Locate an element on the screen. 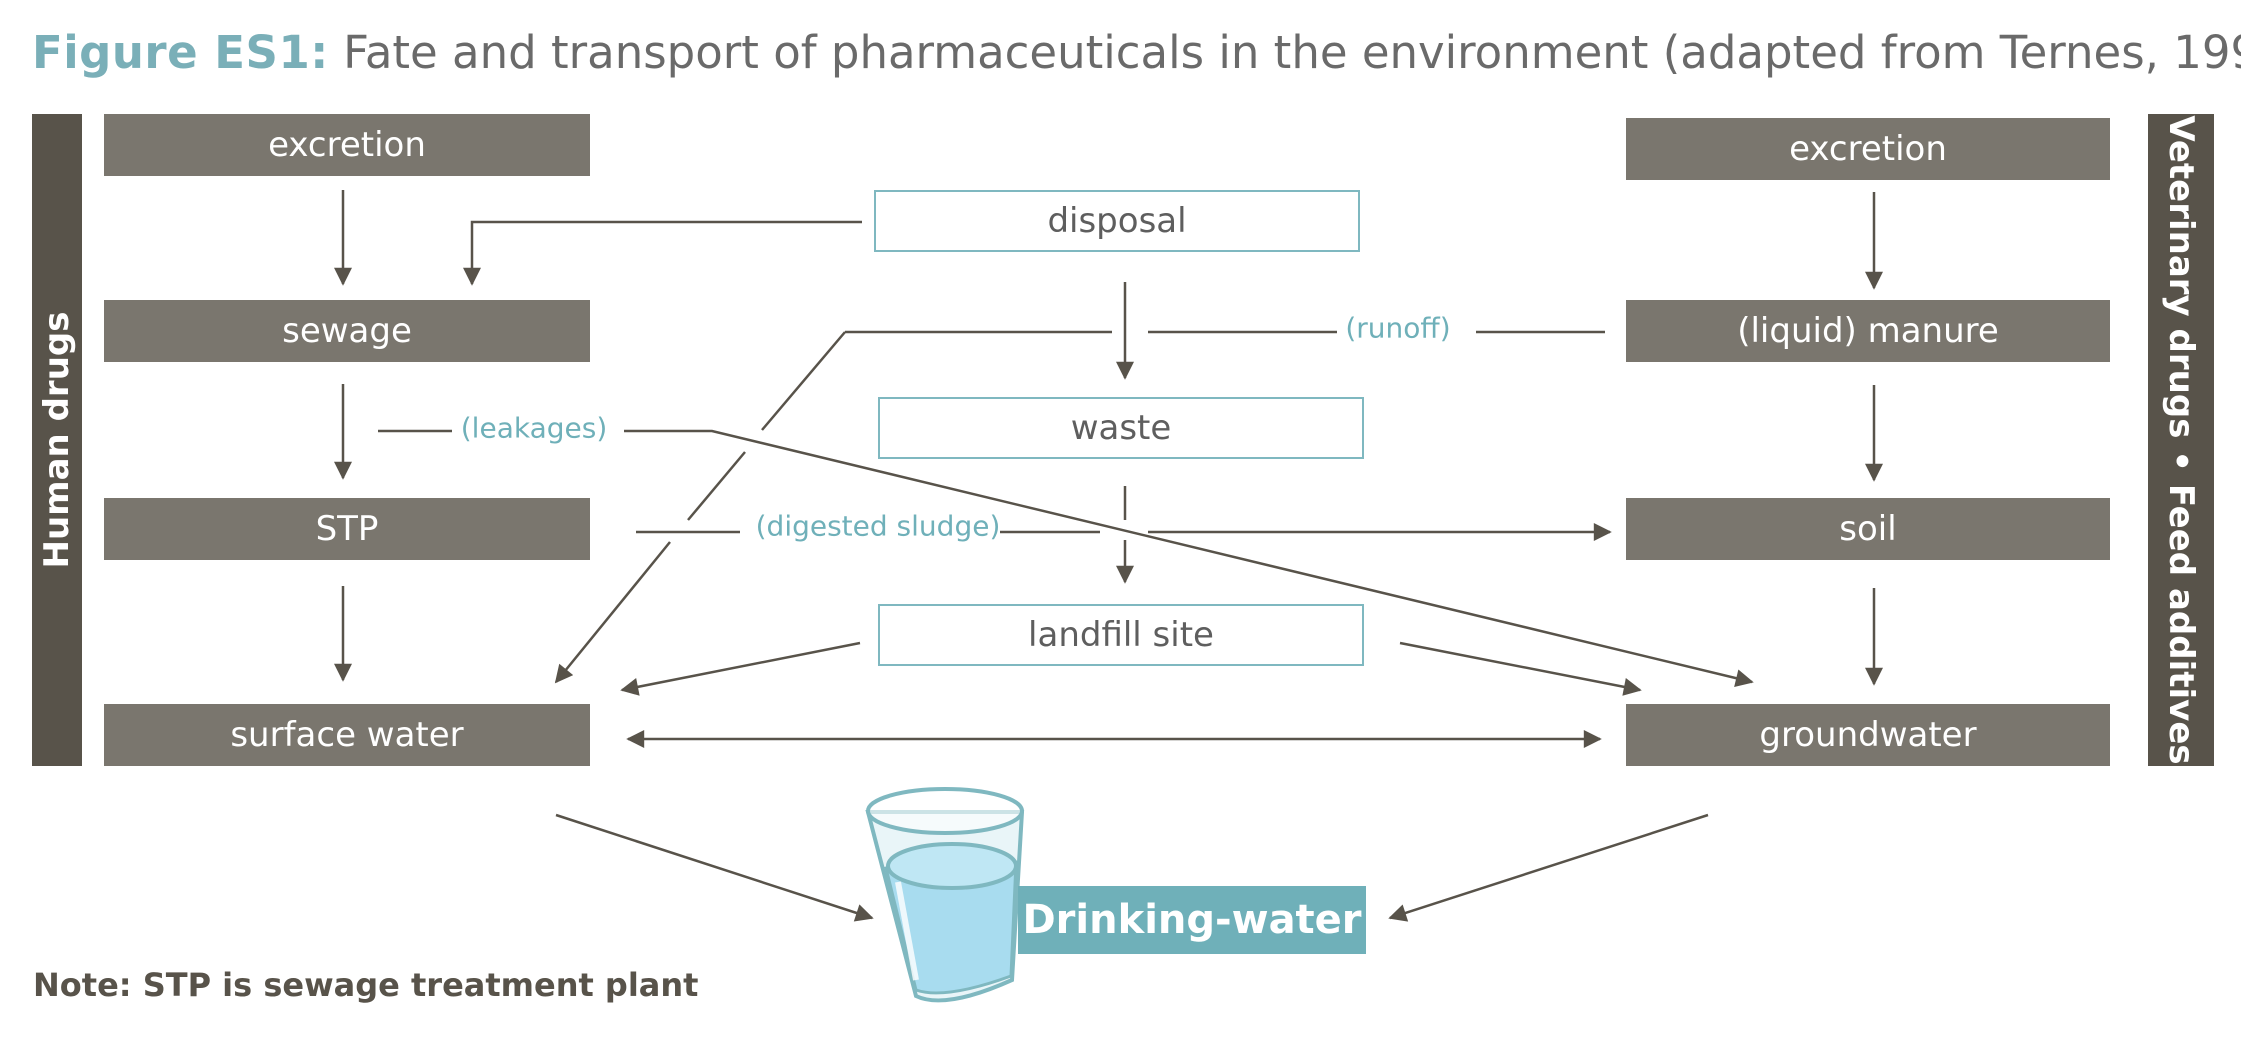  leakages-line-b is located at coordinates (1189, 558).